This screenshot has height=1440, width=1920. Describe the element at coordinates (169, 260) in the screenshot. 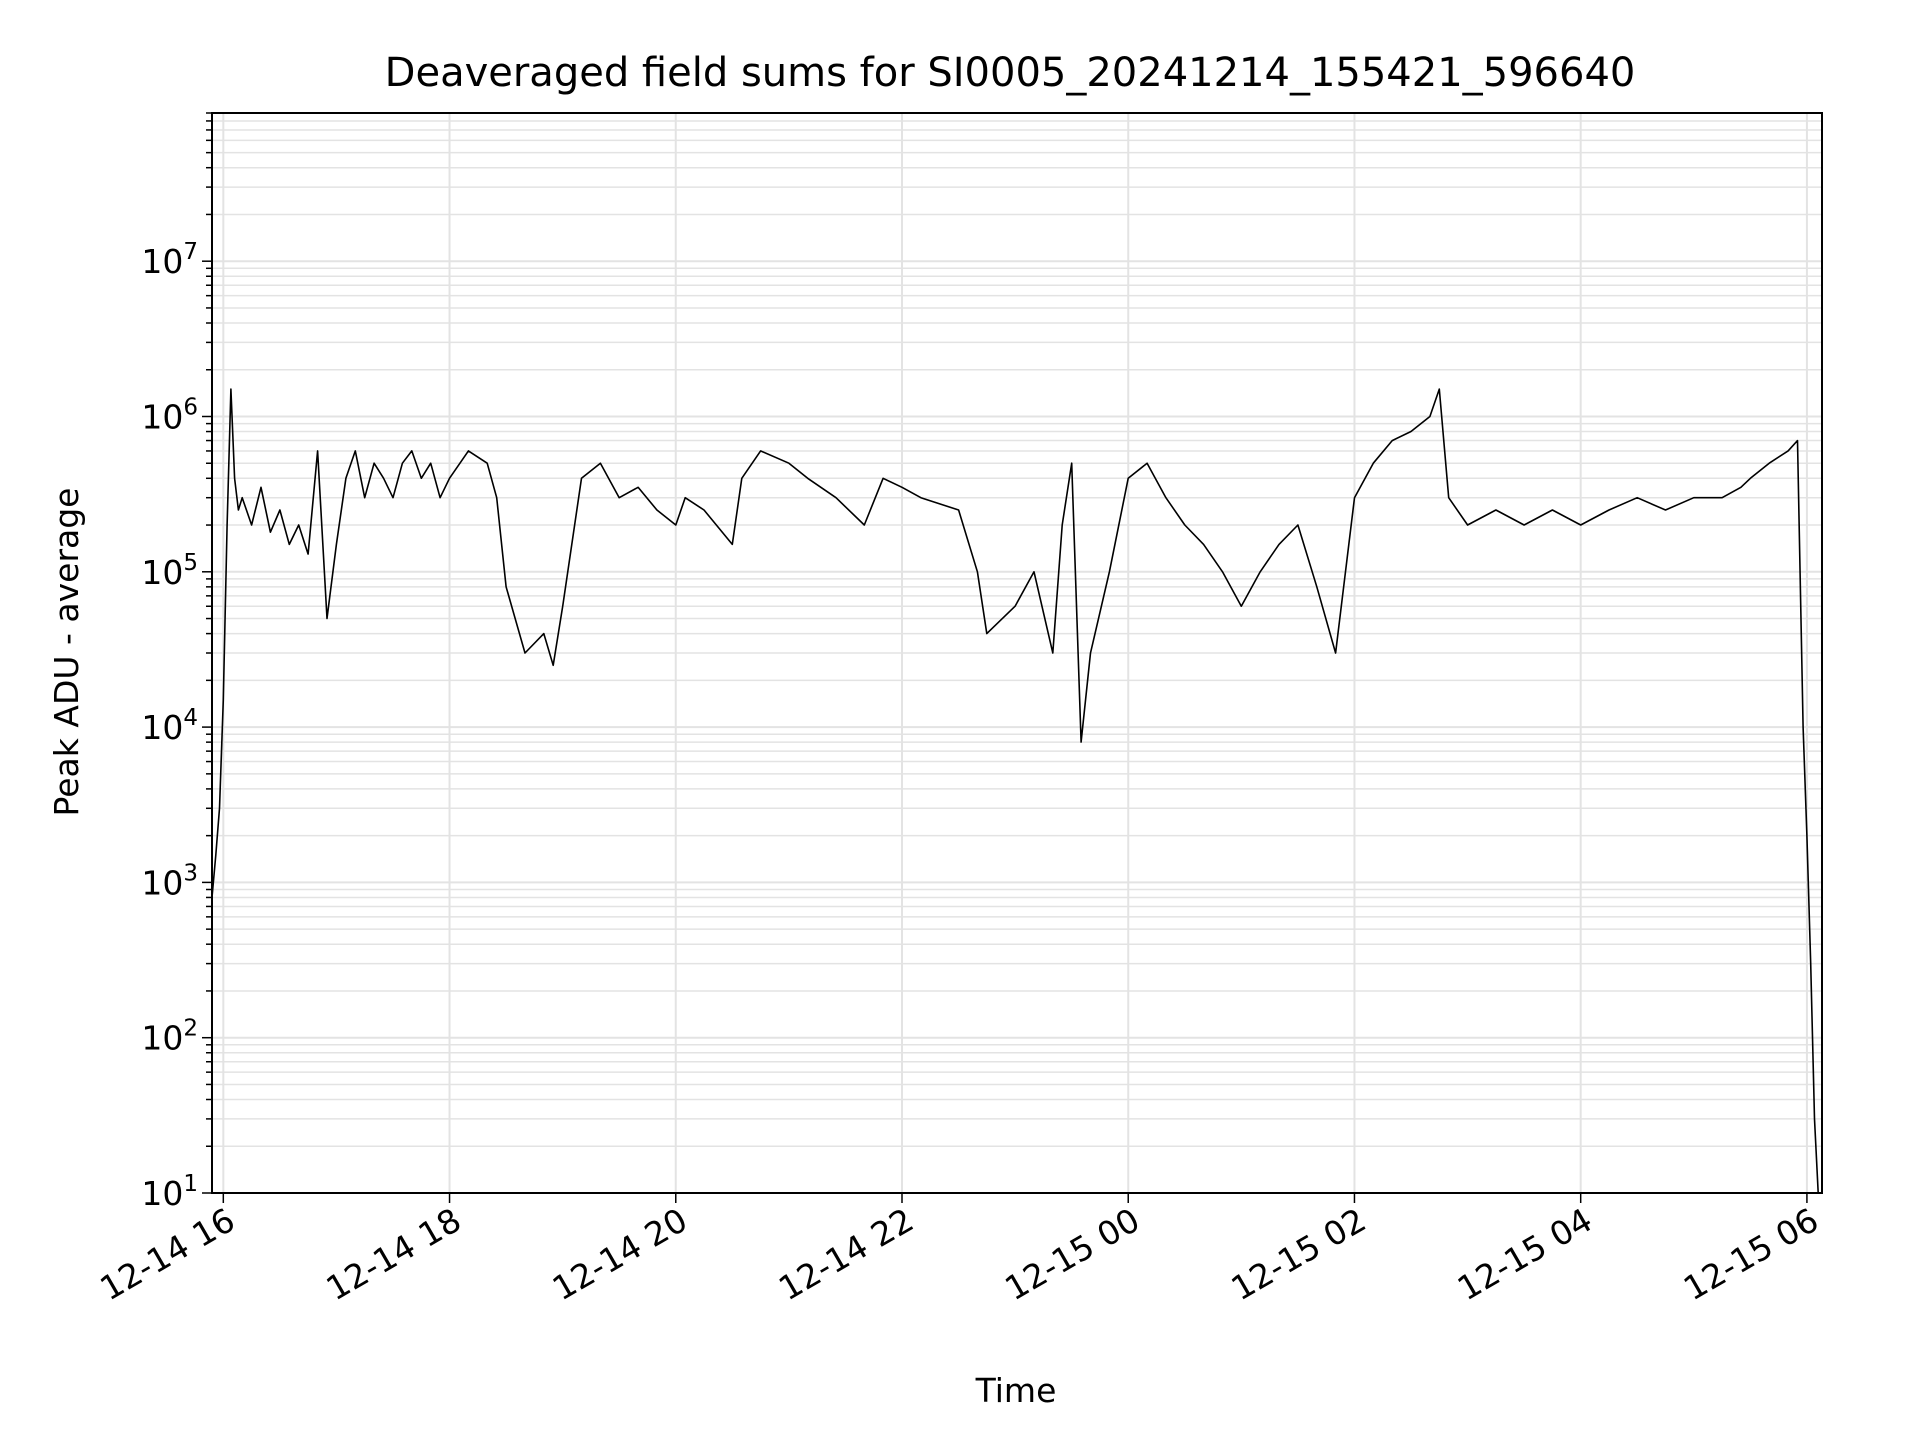

I see `y-tick-label: 107` at that location.